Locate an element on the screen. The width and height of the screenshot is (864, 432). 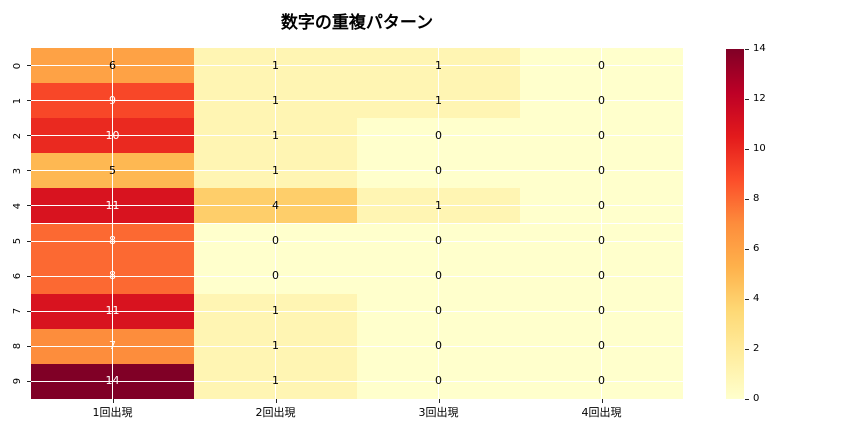
colorbar-tick-label: 0 is located at coordinates (756, 398).